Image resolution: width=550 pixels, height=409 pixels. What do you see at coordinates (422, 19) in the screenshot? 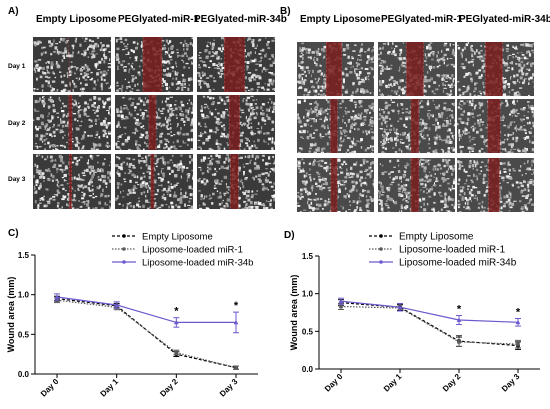
I see `panel-b-column-mir1: PEGlyated-miR-1` at bounding box center [422, 19].